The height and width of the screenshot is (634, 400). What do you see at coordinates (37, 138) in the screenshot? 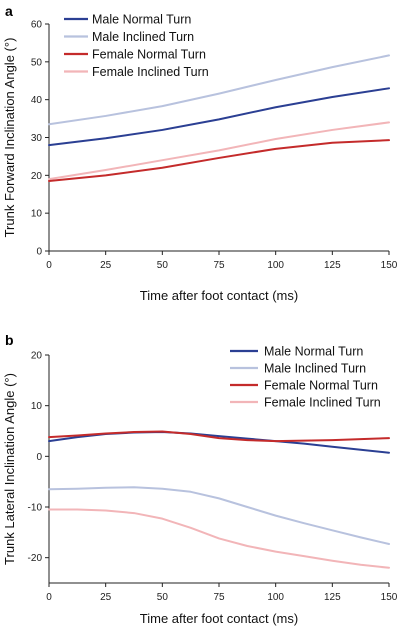
I see `y-tick-label: 30` at bounding box center [37, 138].